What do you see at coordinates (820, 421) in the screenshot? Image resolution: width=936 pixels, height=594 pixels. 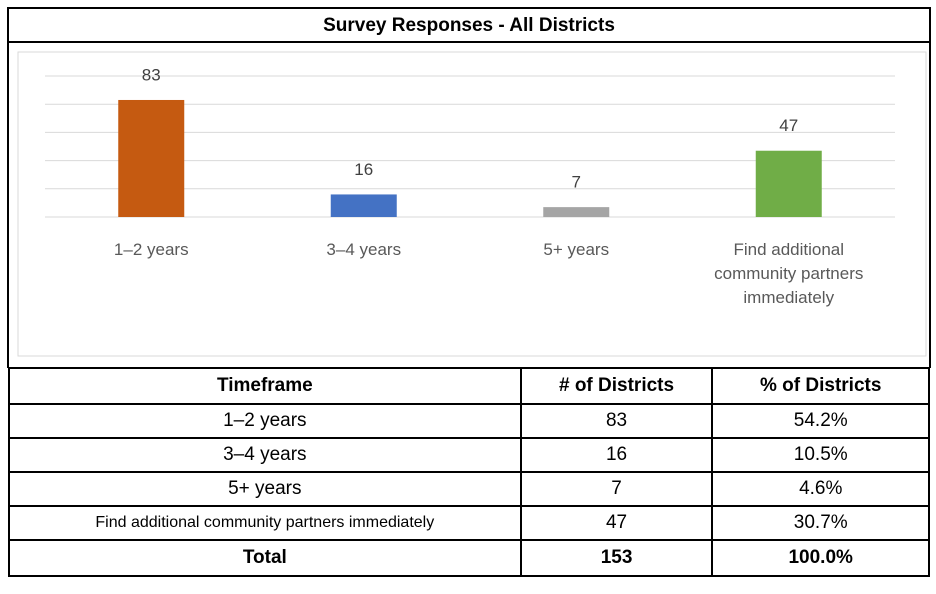 I see `table-cell: 54.2%` at bounding box center [820, 421].